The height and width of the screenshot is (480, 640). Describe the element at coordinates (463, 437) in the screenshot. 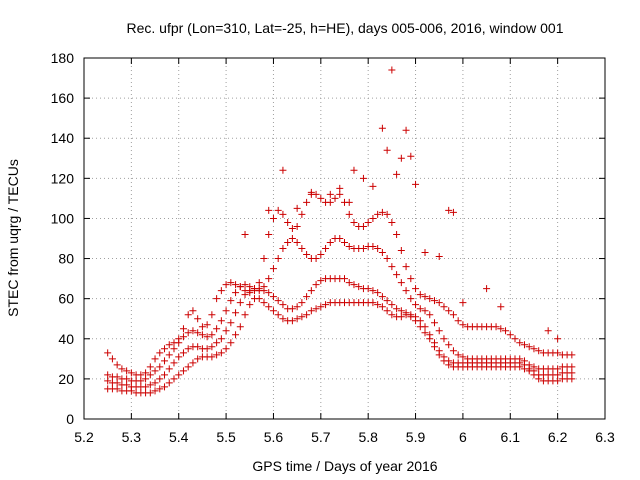

I see `x-tick-label: 6` at that location.